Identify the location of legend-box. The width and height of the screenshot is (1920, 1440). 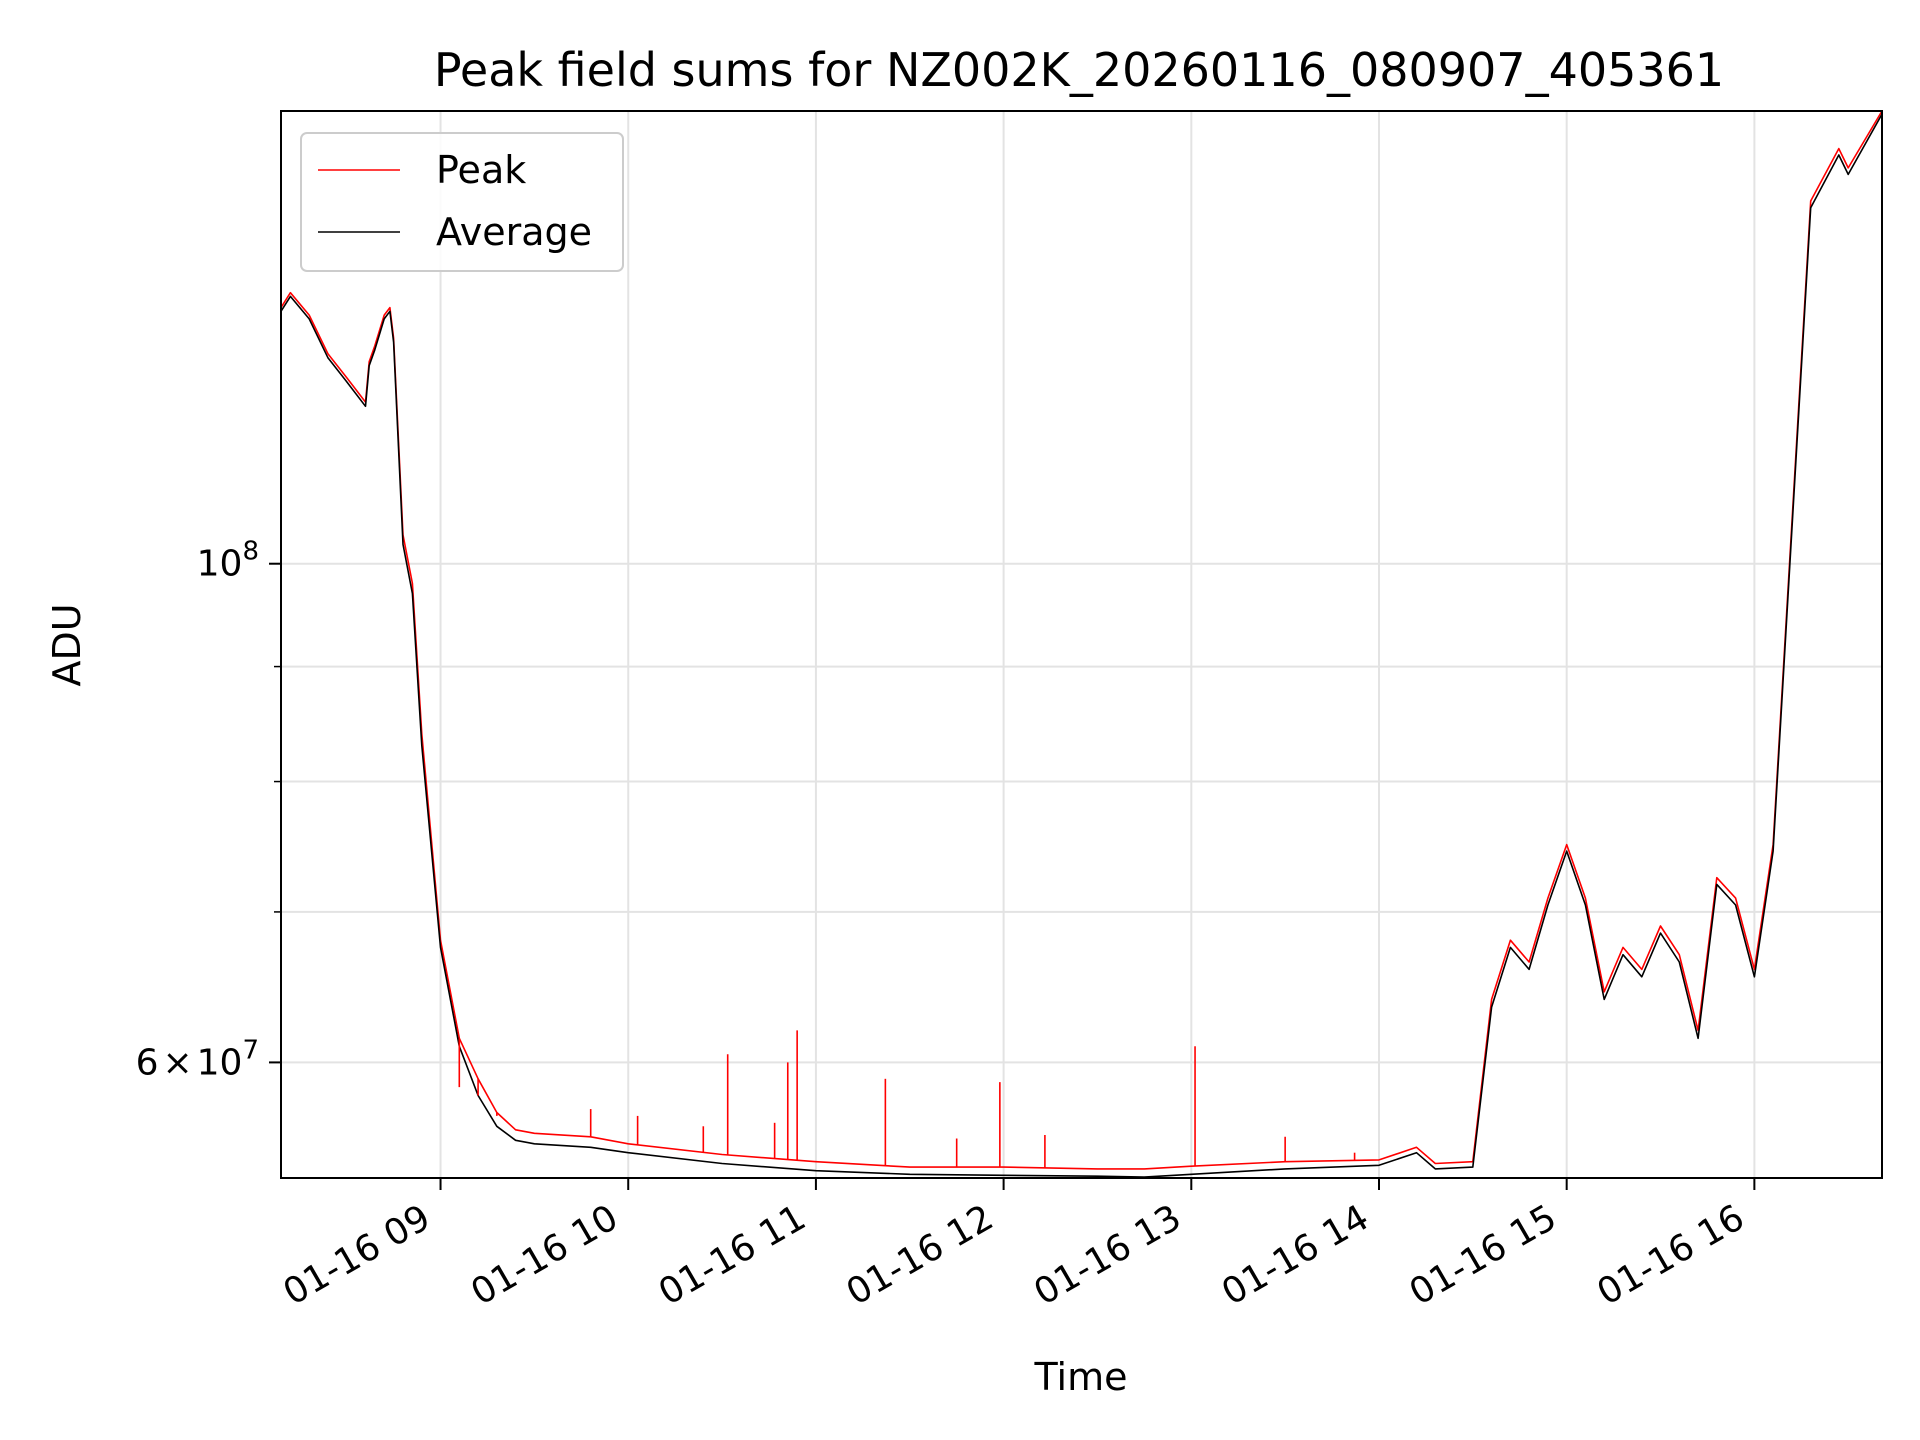
(462, 202).